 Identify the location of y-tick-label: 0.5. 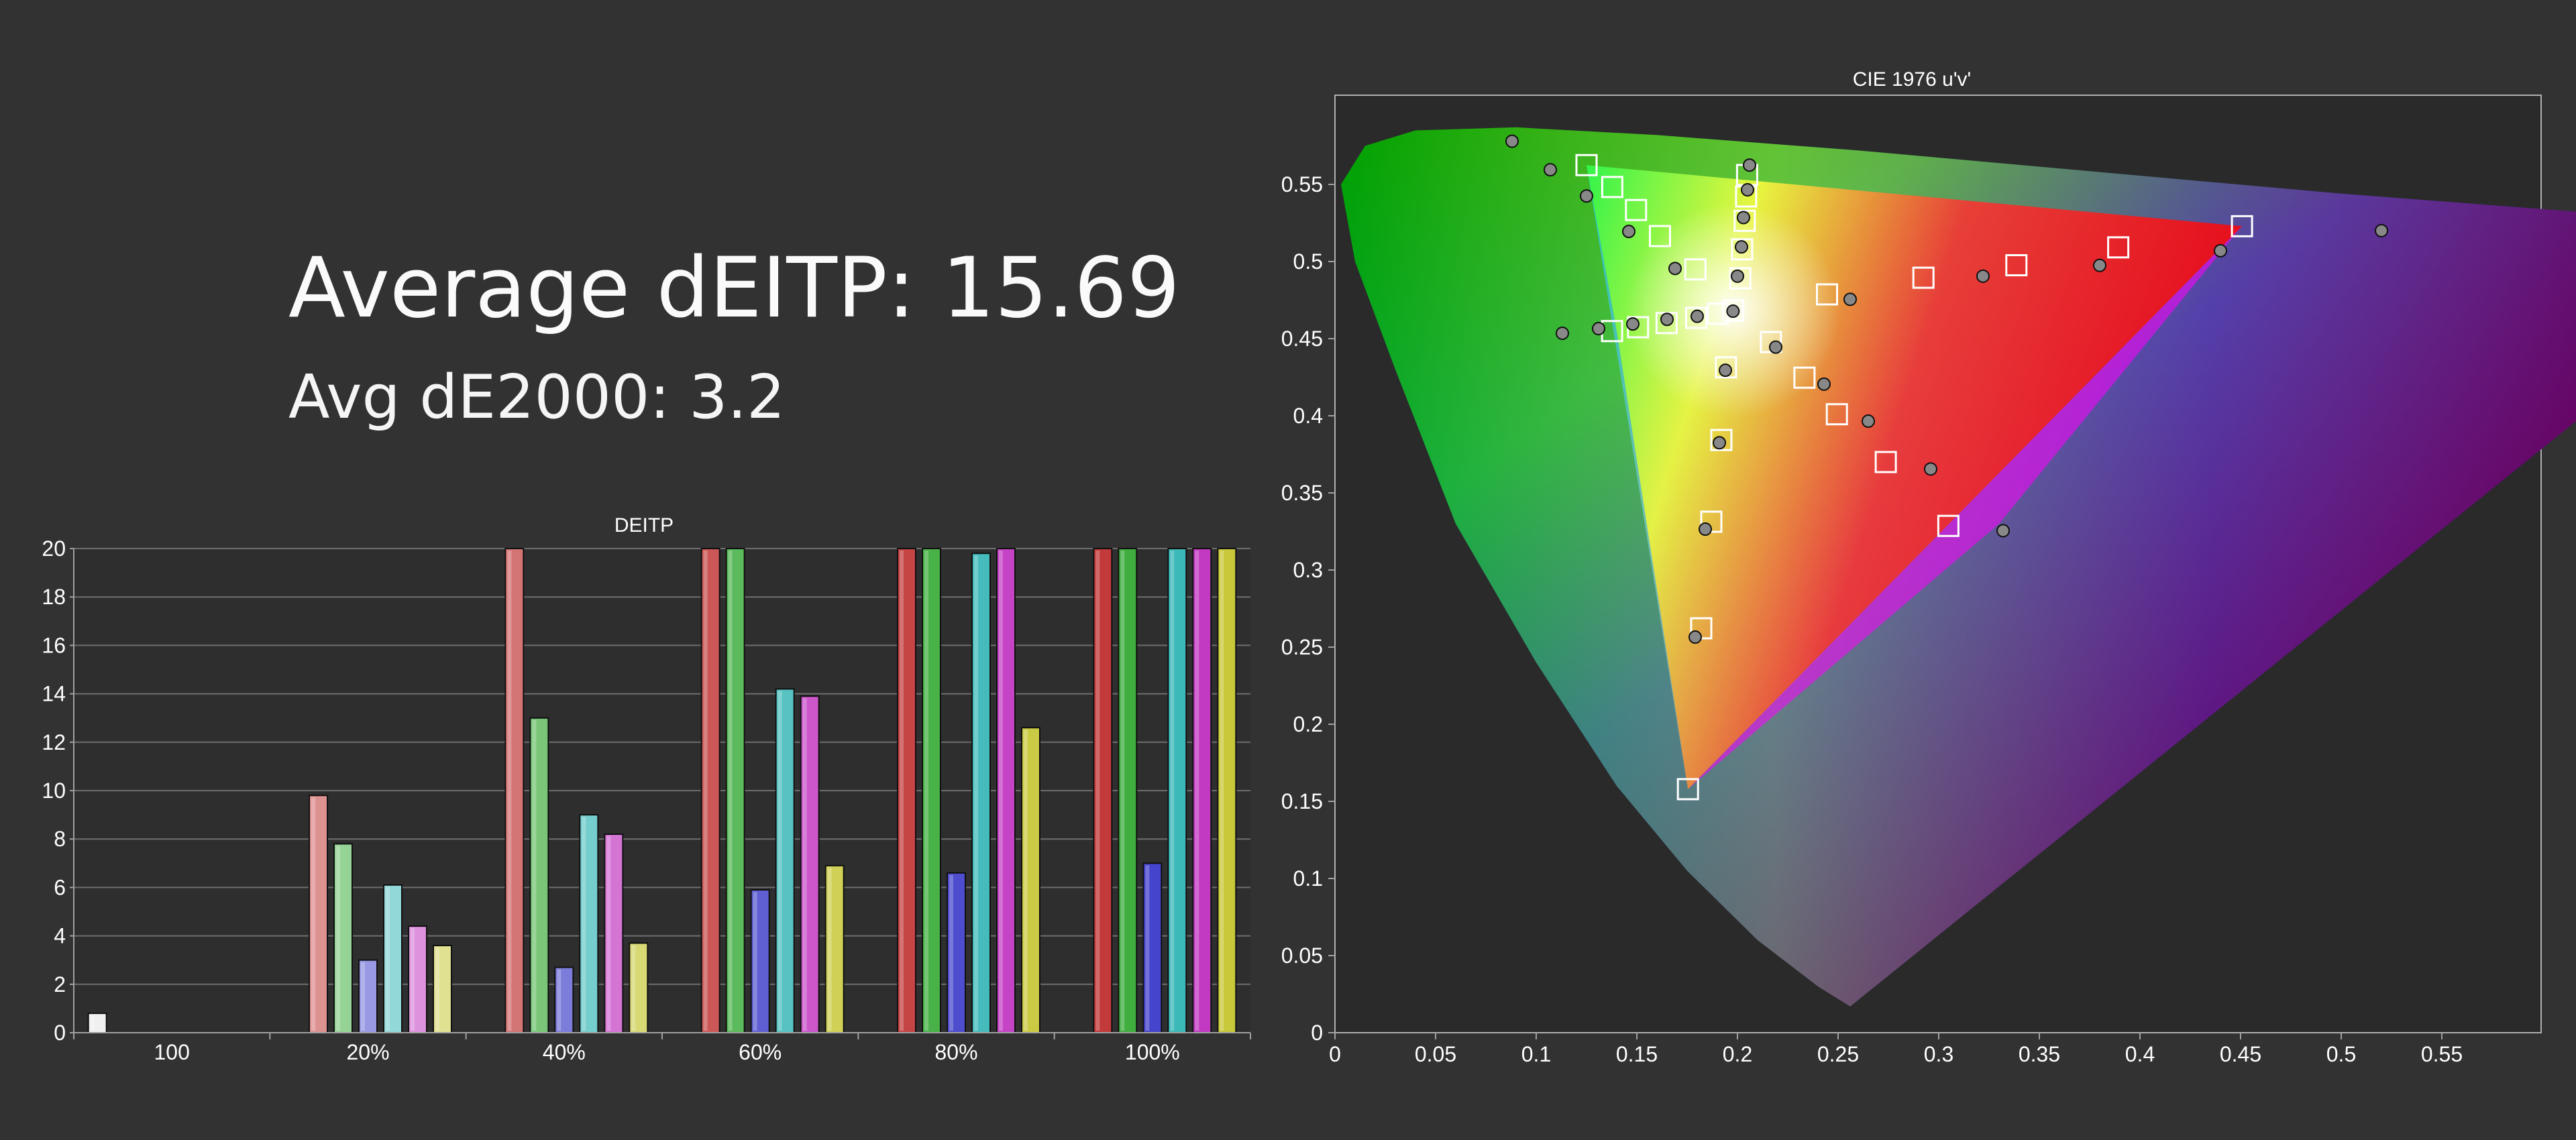
(1308, 261).